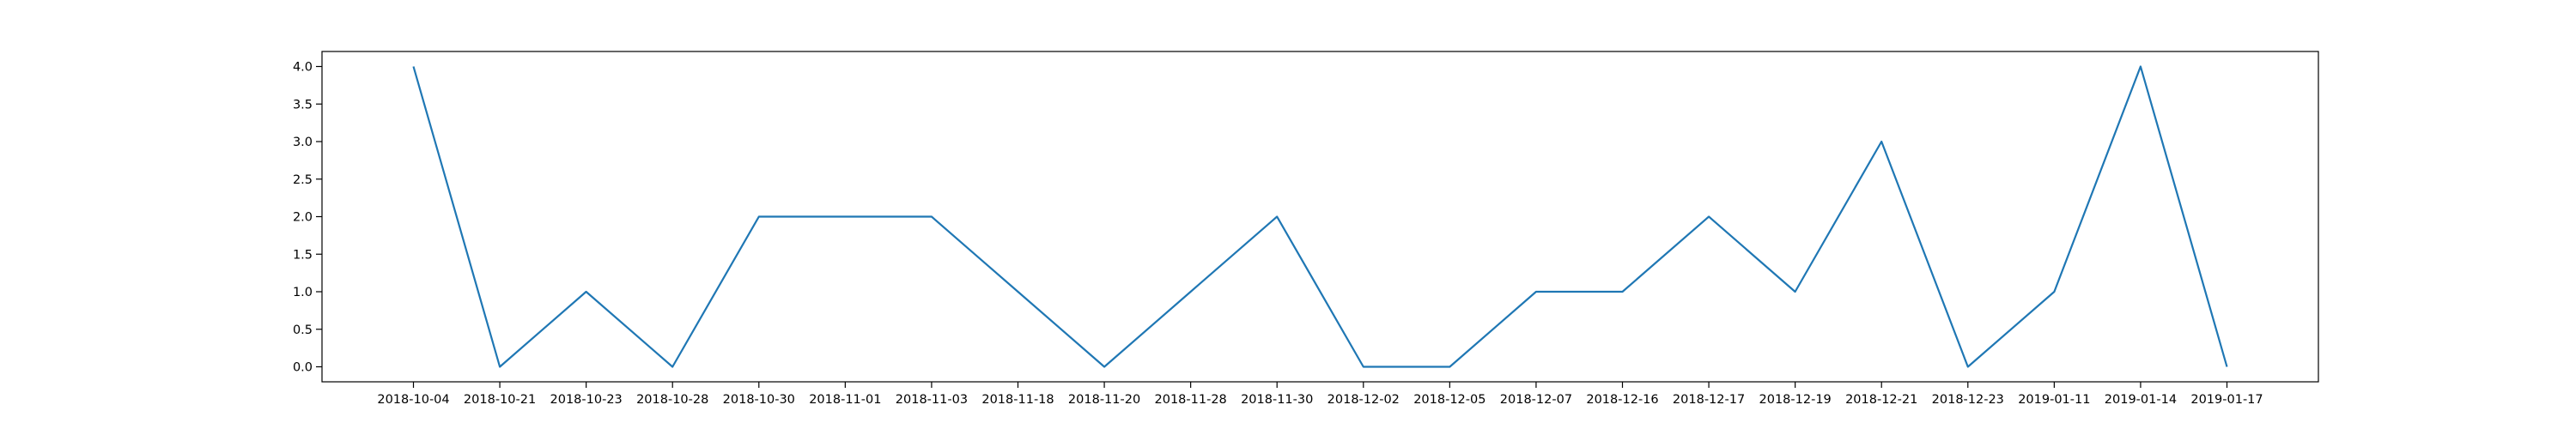  I want to click on x-tick-label: 2019-01-14, so click(2141, 400).